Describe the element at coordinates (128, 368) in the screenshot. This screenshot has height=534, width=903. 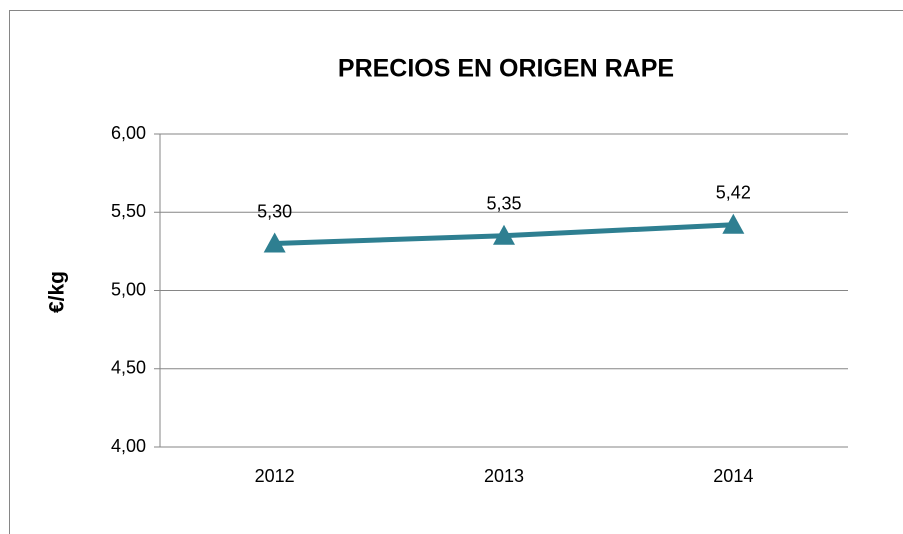
I see `y-tick-label: 4,50` at that location.